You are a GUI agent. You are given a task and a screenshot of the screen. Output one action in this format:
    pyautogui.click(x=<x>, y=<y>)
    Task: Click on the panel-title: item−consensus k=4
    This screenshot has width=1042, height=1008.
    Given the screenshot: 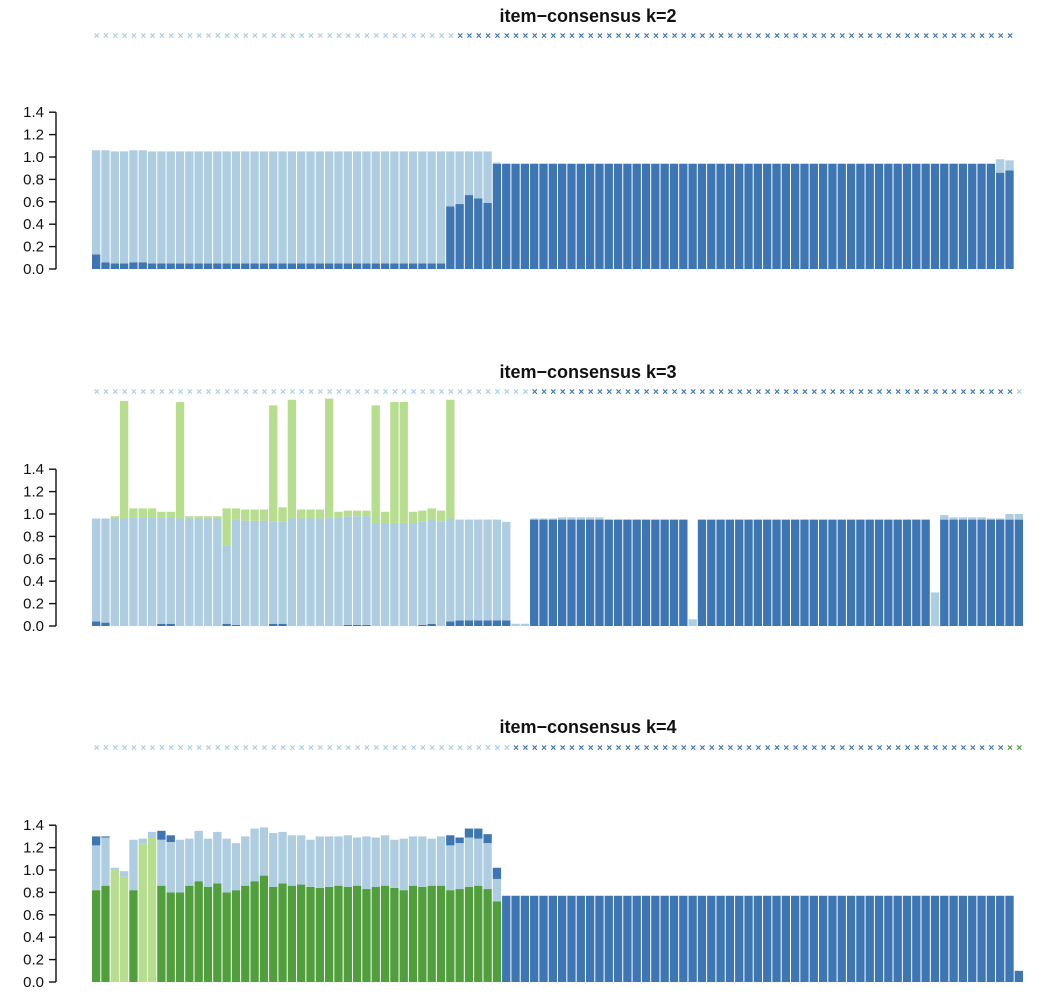 What is the action you would take?
    pyautogui.click(x=587, y=727)
    